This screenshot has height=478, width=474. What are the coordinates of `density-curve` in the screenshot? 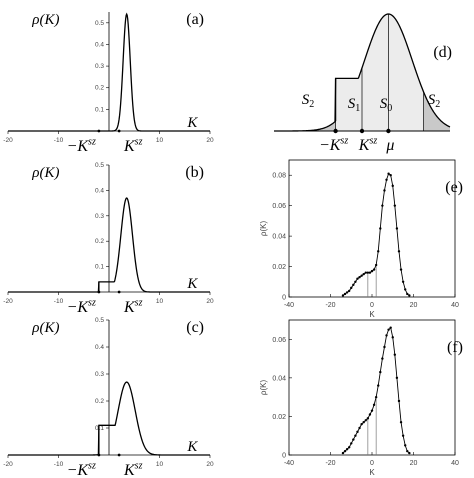 It's located at (109, 72).